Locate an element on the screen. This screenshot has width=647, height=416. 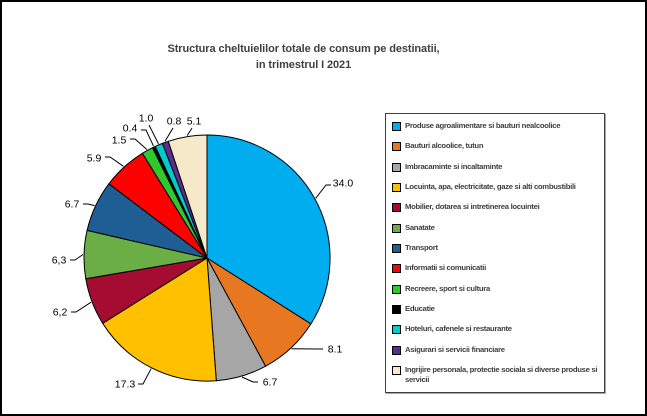
slice-value-label-11: 0.8 is located at coordinates (174, 122).